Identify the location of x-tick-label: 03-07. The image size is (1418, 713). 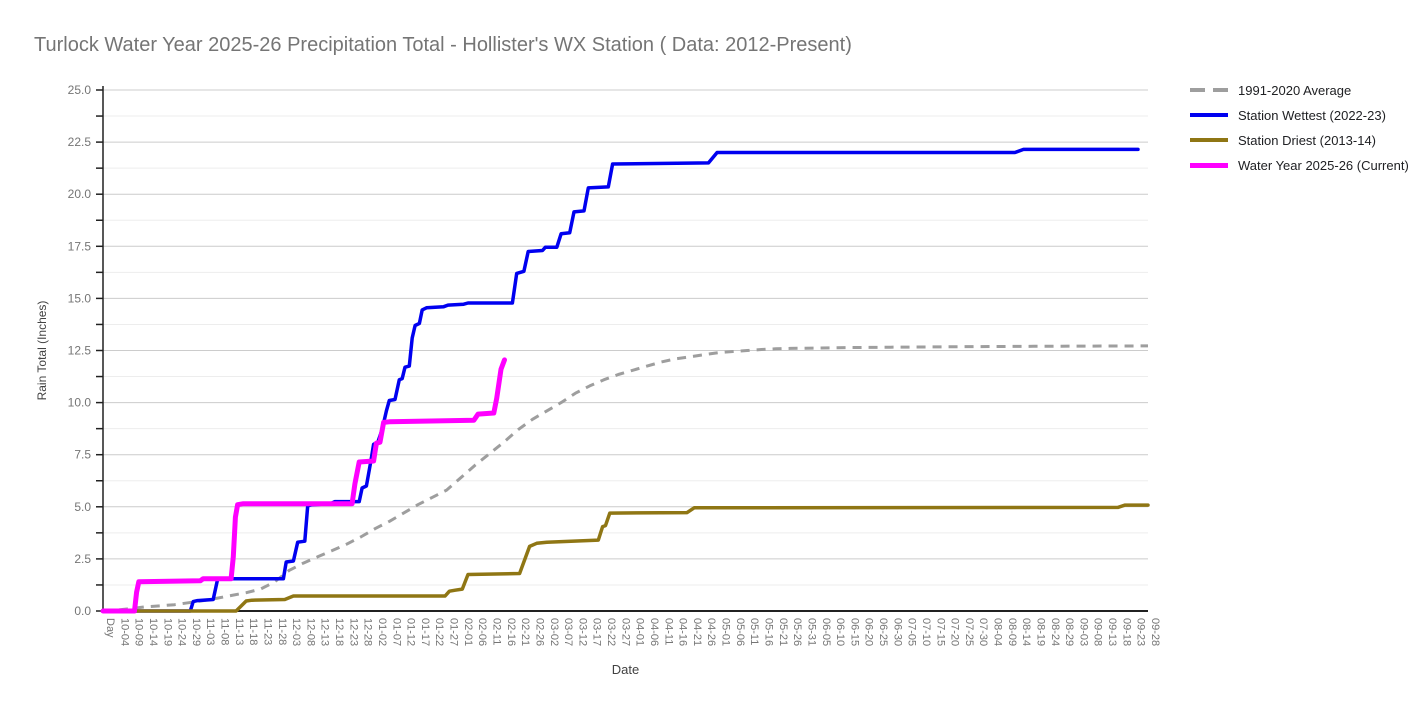
(568, 632).